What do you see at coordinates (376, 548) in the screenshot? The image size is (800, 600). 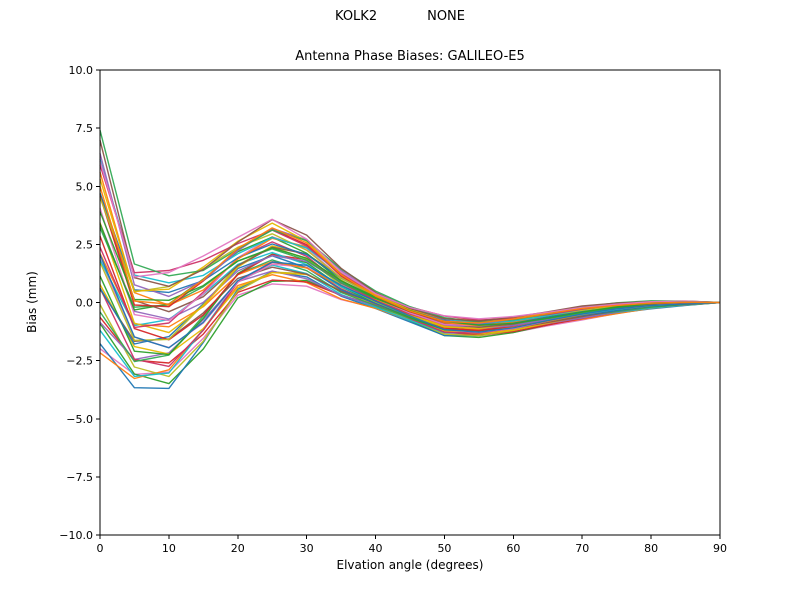 I see `x-tick-label: 40` at bounding box center [376, 548].